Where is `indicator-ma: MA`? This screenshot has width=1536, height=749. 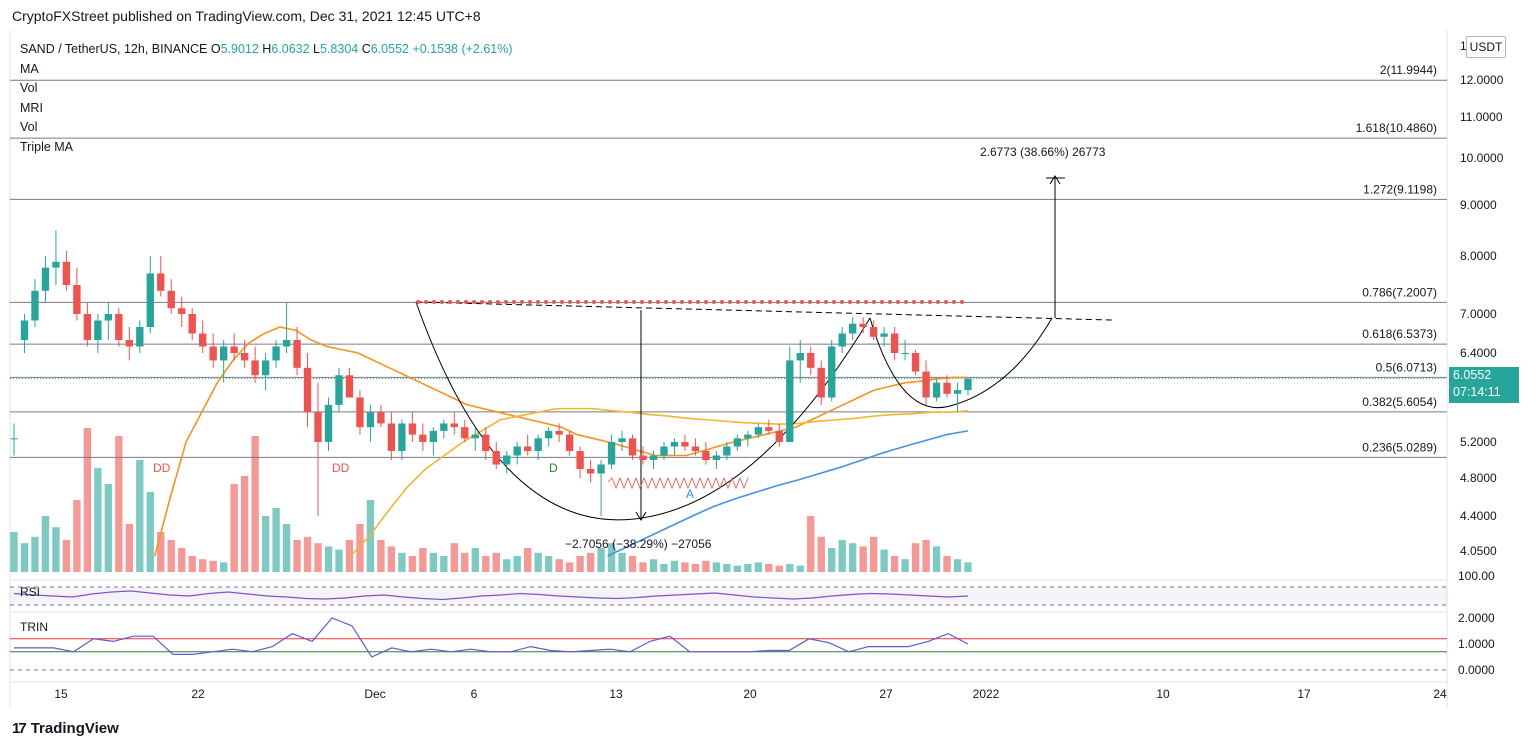 indicator-ma: MA is located at coordinates (29, 68).